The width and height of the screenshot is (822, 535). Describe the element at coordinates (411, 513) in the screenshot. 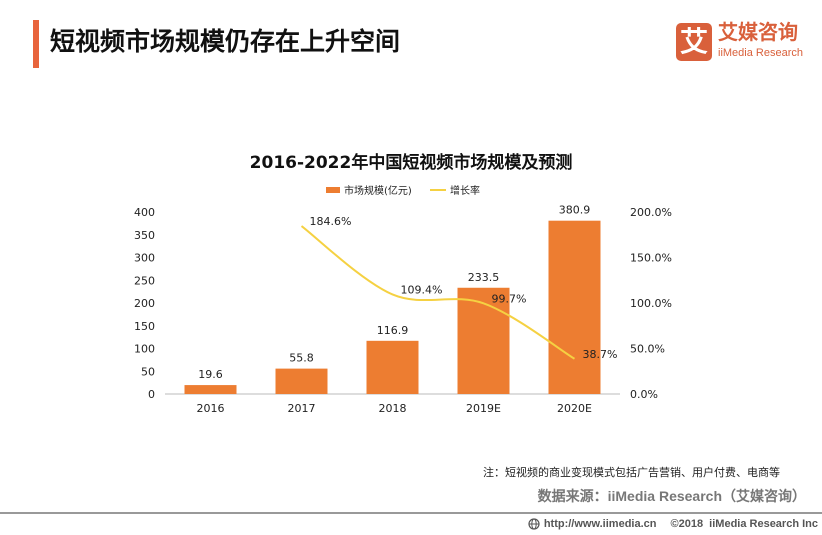

I see `divider` at that location.